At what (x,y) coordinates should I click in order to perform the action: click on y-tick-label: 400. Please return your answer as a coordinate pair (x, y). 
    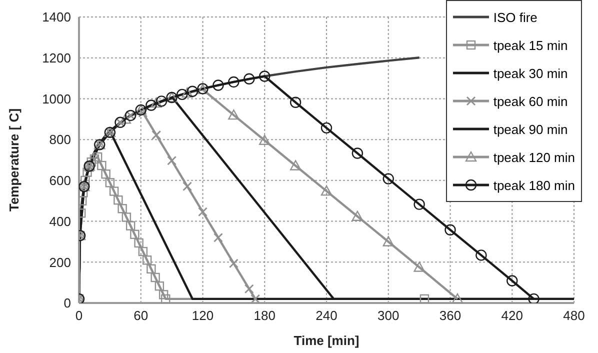
    Looking at the image, I should click on (60, 221).